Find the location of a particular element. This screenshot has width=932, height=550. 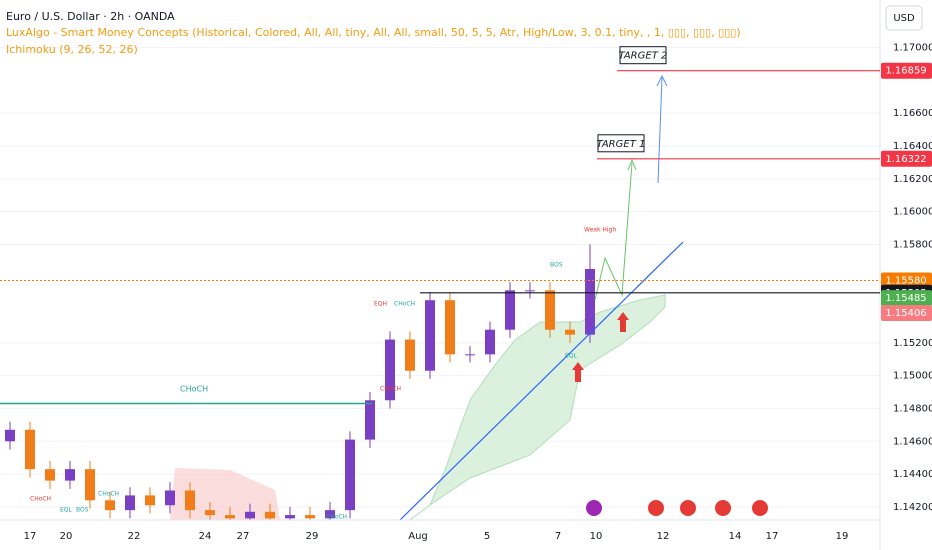

y-tick-label: 1.16000 is located at coordinates (912, 212).